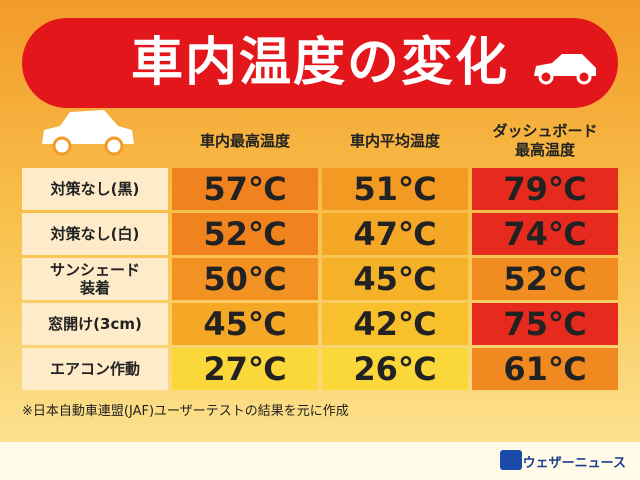 This screenshot has height=480, width=640. What do you see at coordinates (95, 279) in the screenshot?
I see `row-label: サンシェード 装着` at bounding box center [95, 279].